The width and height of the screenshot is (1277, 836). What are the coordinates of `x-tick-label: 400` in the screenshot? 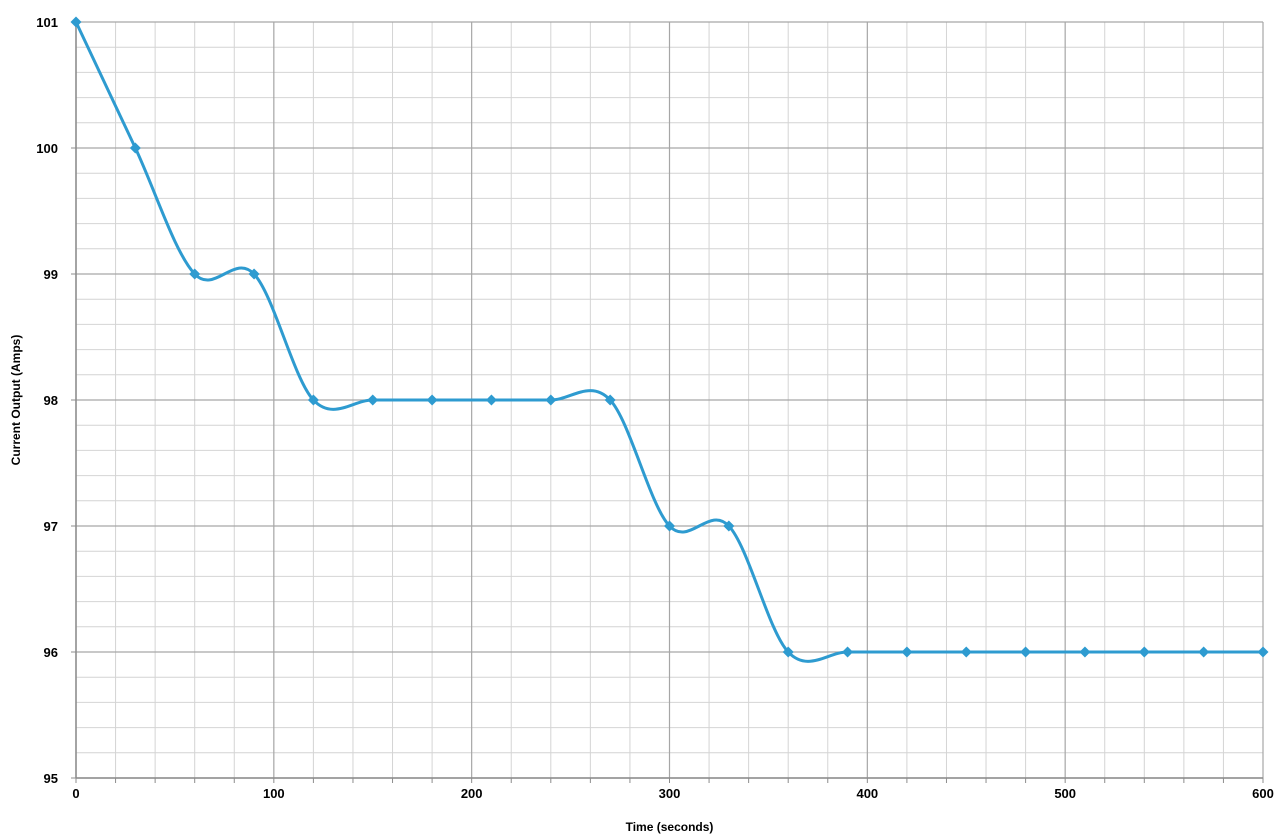 It's located at (867, 793).